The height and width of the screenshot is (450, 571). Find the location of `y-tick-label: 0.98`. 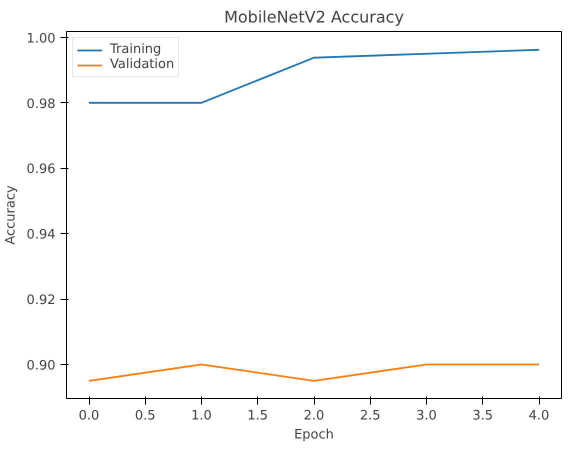

y-tick-label: 0.98 is located at coordinates (41, 104).